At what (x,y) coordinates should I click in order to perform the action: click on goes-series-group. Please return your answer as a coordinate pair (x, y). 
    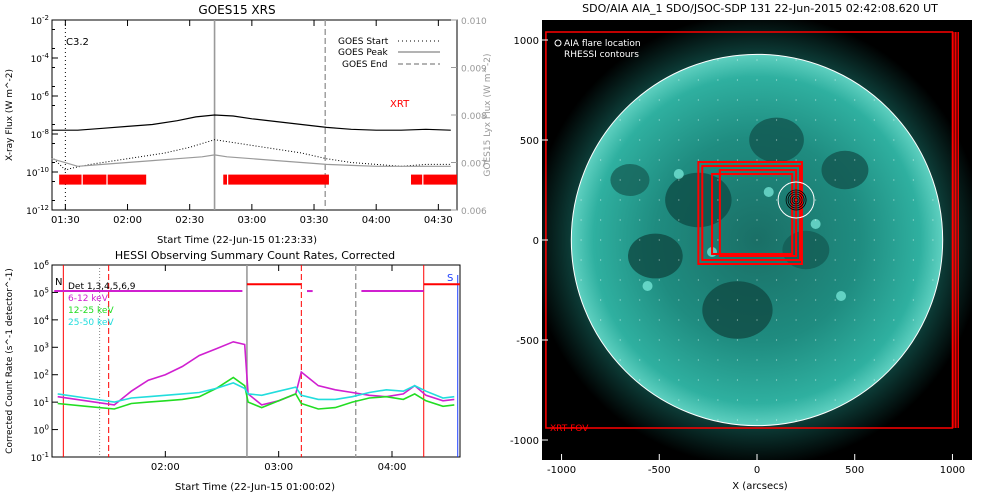
    Looking at the image, I should click on (251, 142).